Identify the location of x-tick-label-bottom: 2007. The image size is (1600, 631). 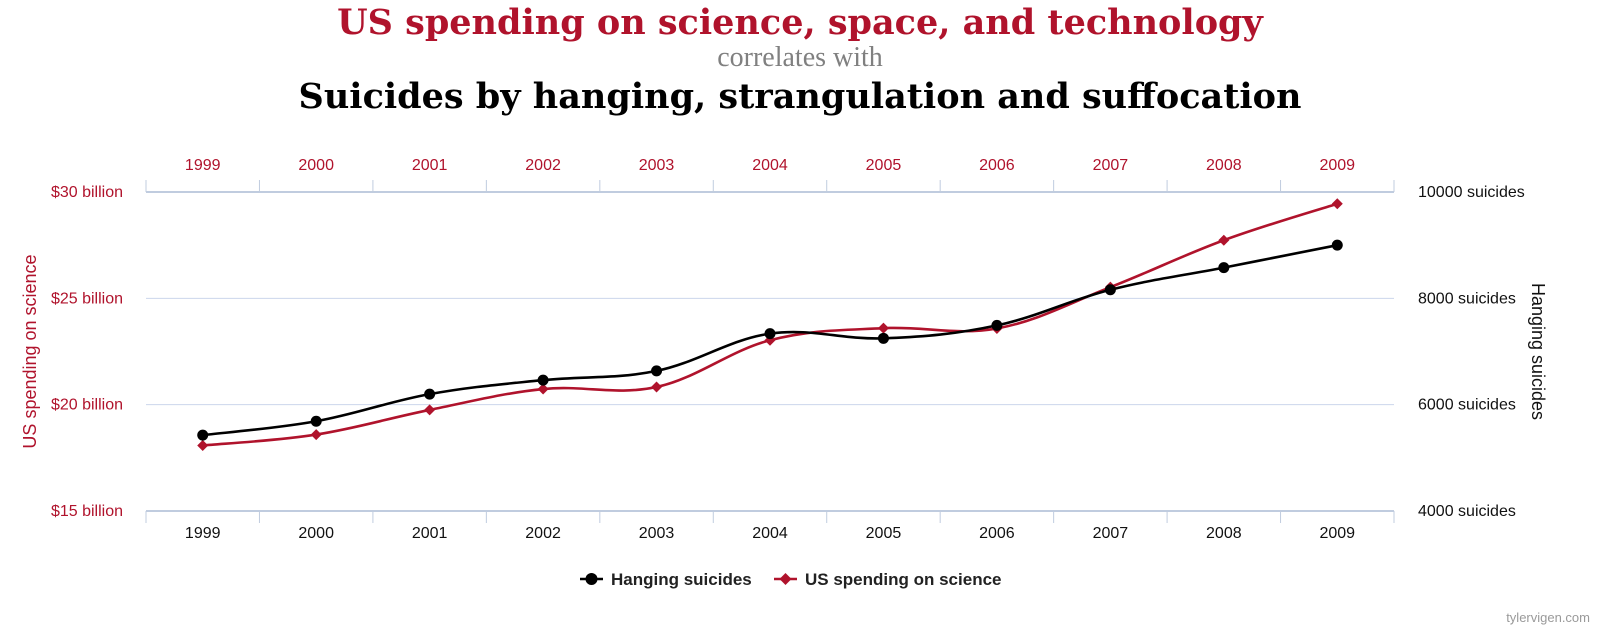
(1111, 533).